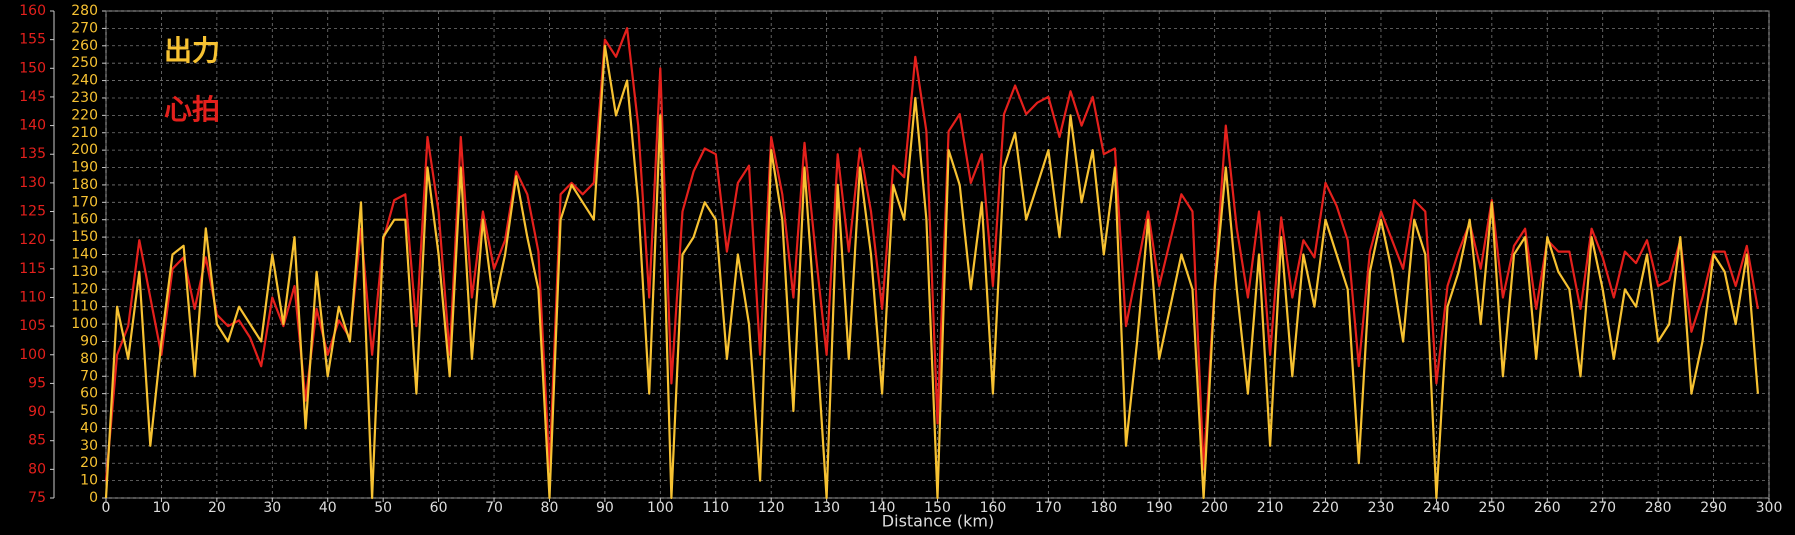 The height and width of the screenshot is (535, 1795). Describe the element at coordinates (37, 441) in the screenshot. I see `y2-tick-label: 85` at that location.